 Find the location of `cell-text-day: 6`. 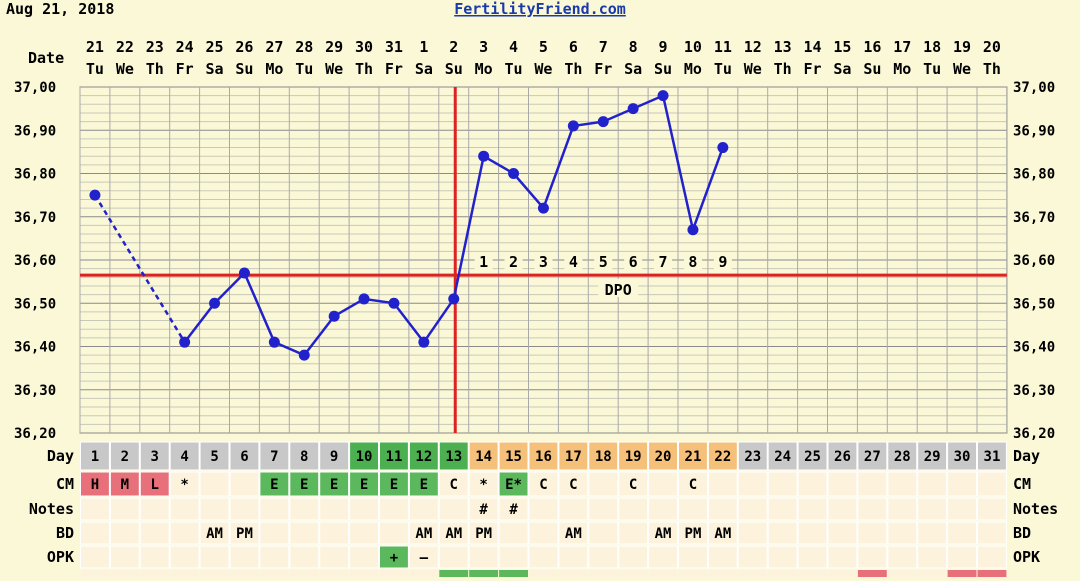

cell-text-day: 6 is located at coordinates (244, 457).